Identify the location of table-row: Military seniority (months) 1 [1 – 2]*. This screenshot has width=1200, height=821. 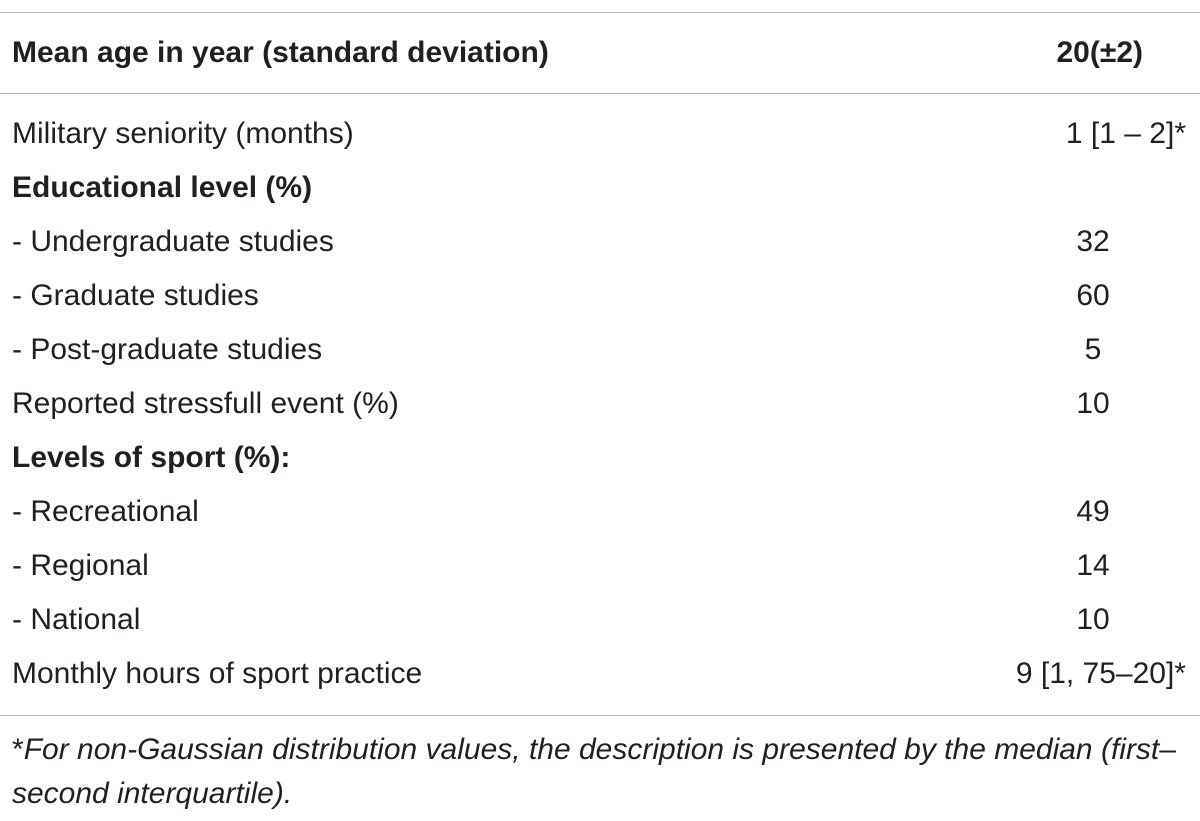
(600, 134).